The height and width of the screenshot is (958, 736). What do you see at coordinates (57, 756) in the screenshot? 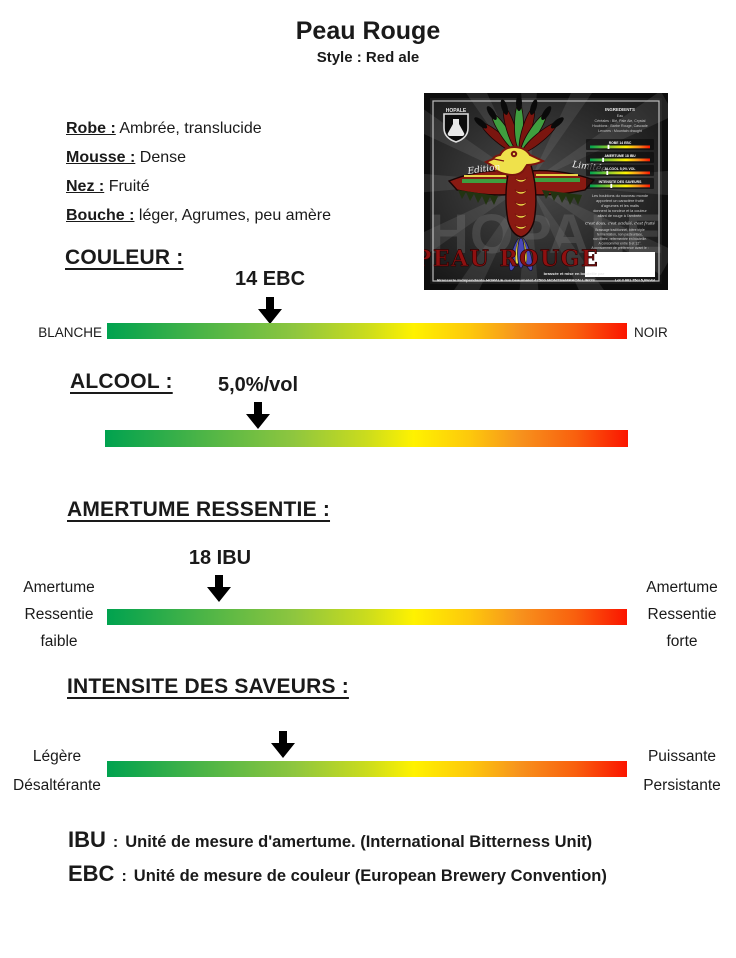
I see `saveurs-left-line: Légère` at bounding box center [57, 756].